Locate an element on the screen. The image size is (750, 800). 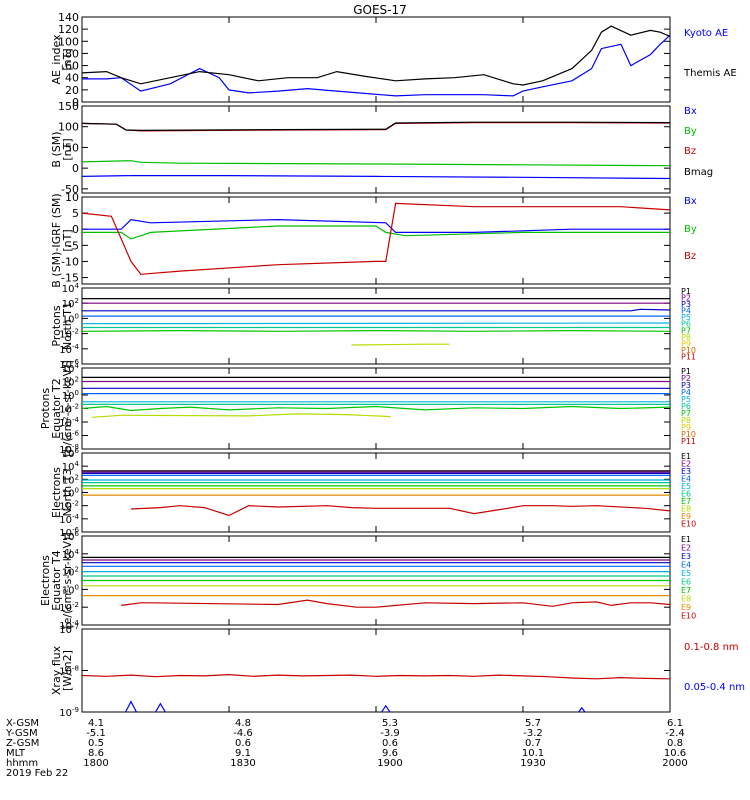
footer-value: 1800 is located at coordinates (95, 763).